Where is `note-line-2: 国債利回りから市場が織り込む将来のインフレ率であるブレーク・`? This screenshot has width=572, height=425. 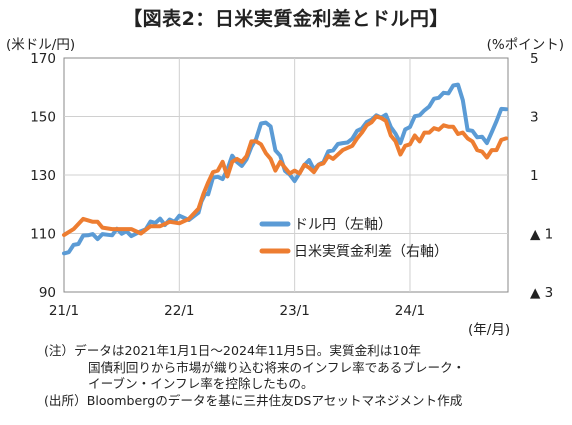
note-line-2: 国債利回りから市場が織り込む将来のインフレ率であるブレーク・ is located at coordinates (277, 367).